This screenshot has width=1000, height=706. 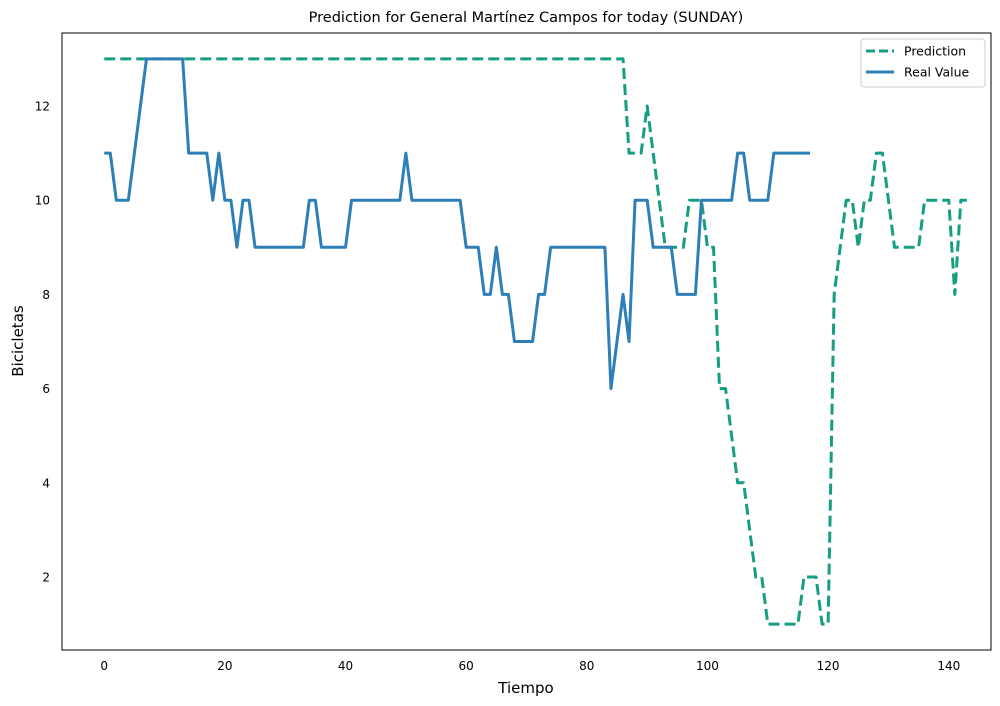 I want to click on y-tick-label: 2, so click(x=46, y=577).